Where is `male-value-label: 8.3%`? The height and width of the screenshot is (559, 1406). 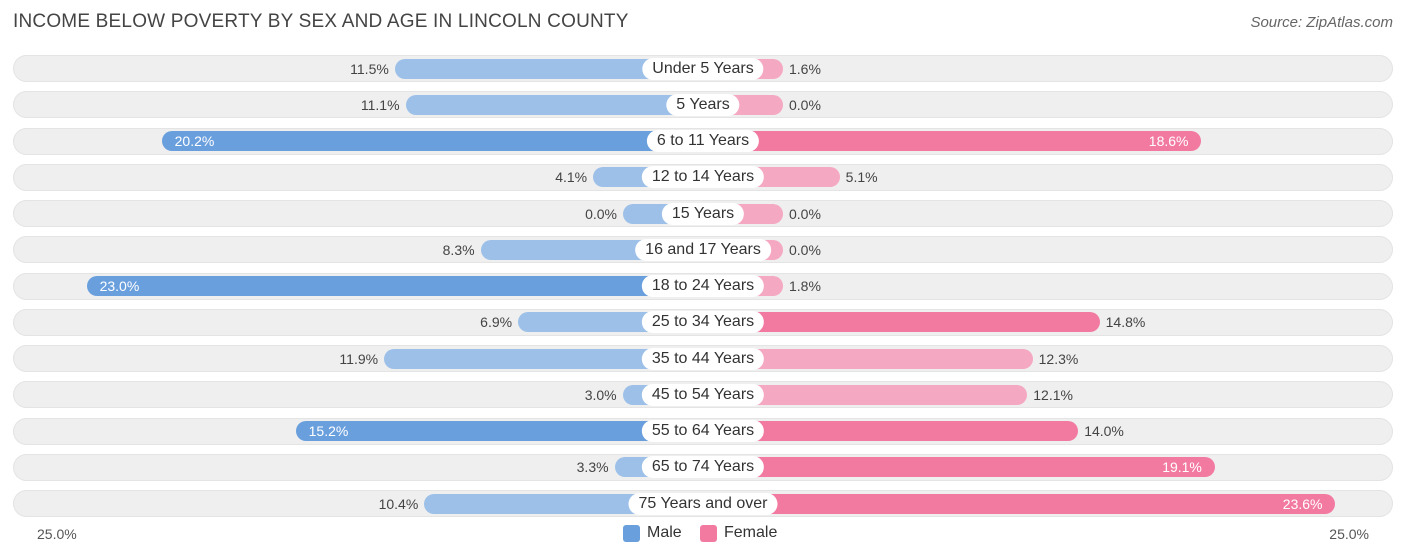 male-value-label: 8.3% is located at coordinates (458, 249).